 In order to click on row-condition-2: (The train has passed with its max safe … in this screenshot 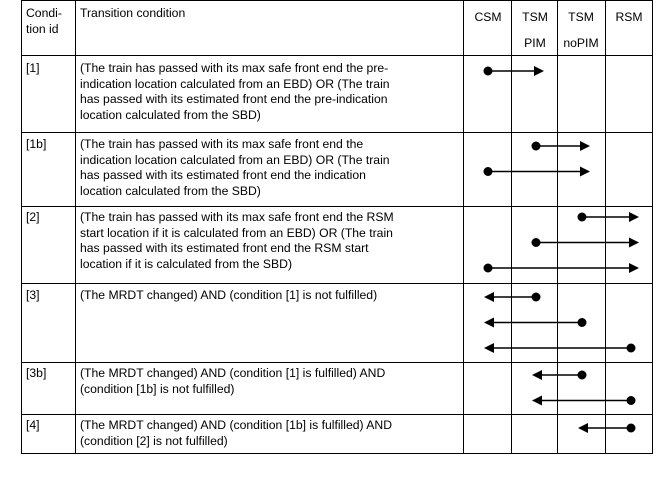, I will do `click(237, 240)`.